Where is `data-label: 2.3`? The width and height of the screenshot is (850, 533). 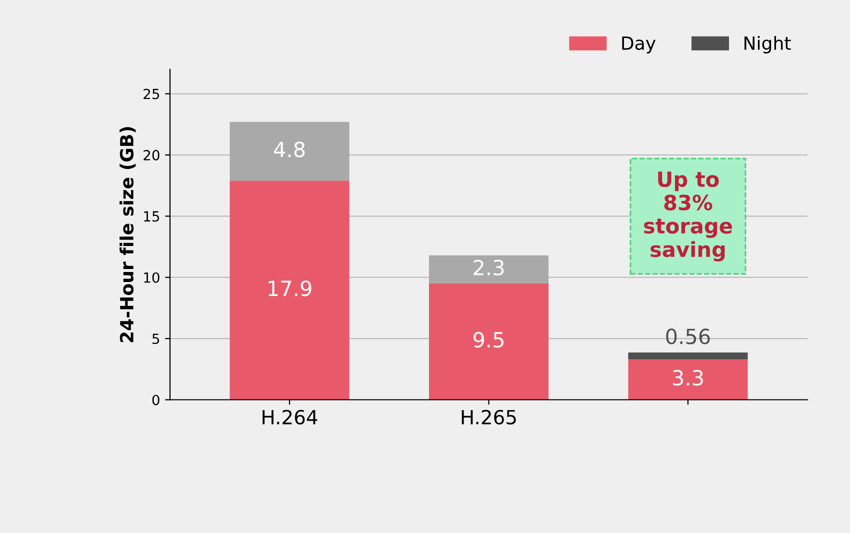 data-label: 2.3 is located at coordinates (489, 268).